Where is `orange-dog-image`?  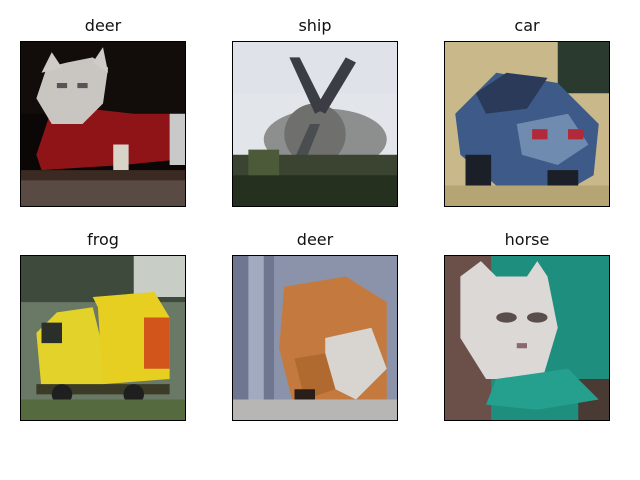 orange-dog-image is located at coordinates (315, 338).